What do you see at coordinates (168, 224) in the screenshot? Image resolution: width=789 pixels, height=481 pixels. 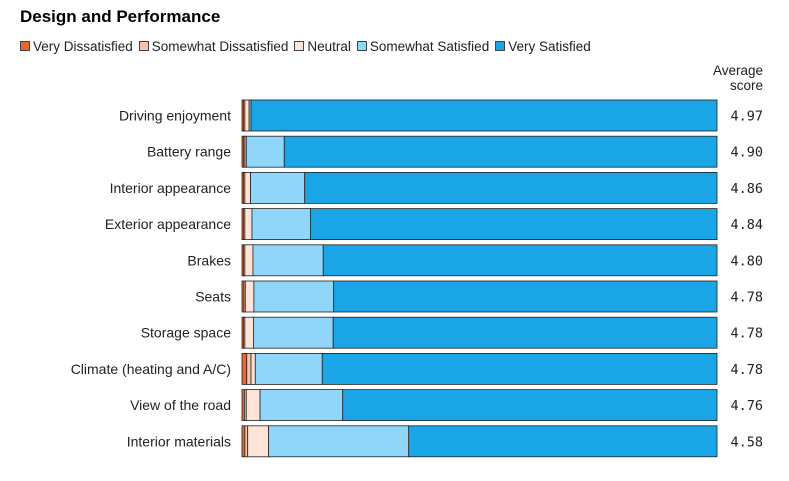 I see `category-label-exterior-appearance: Exterior appearance` at bounding box center [168, 224].